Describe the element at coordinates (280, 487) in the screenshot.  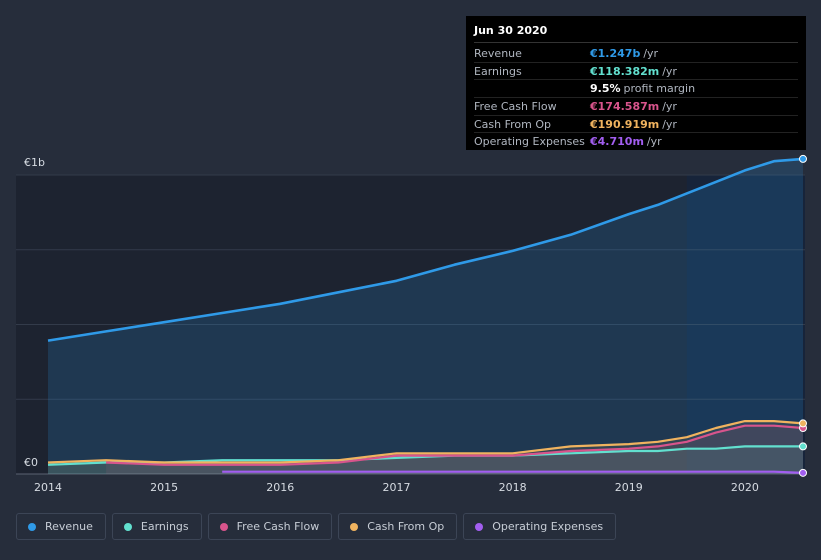
I see `x-tick-label: 2016` at that location.